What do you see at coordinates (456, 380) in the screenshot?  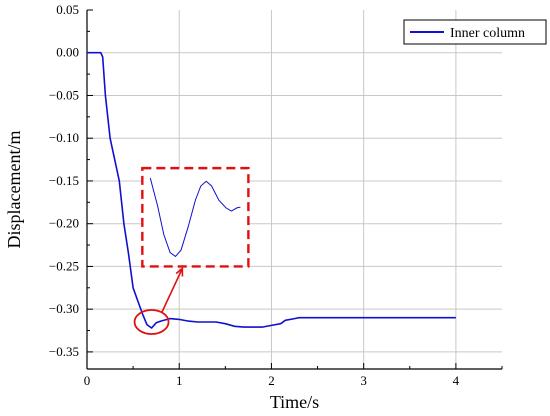 I see `x-tick-label: 4` at bounding box center [456, 380].